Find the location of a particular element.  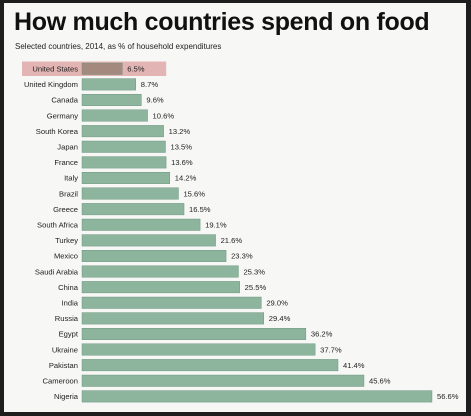

value-label-pakistan: 41.4% is located at coordinates (354, 365).